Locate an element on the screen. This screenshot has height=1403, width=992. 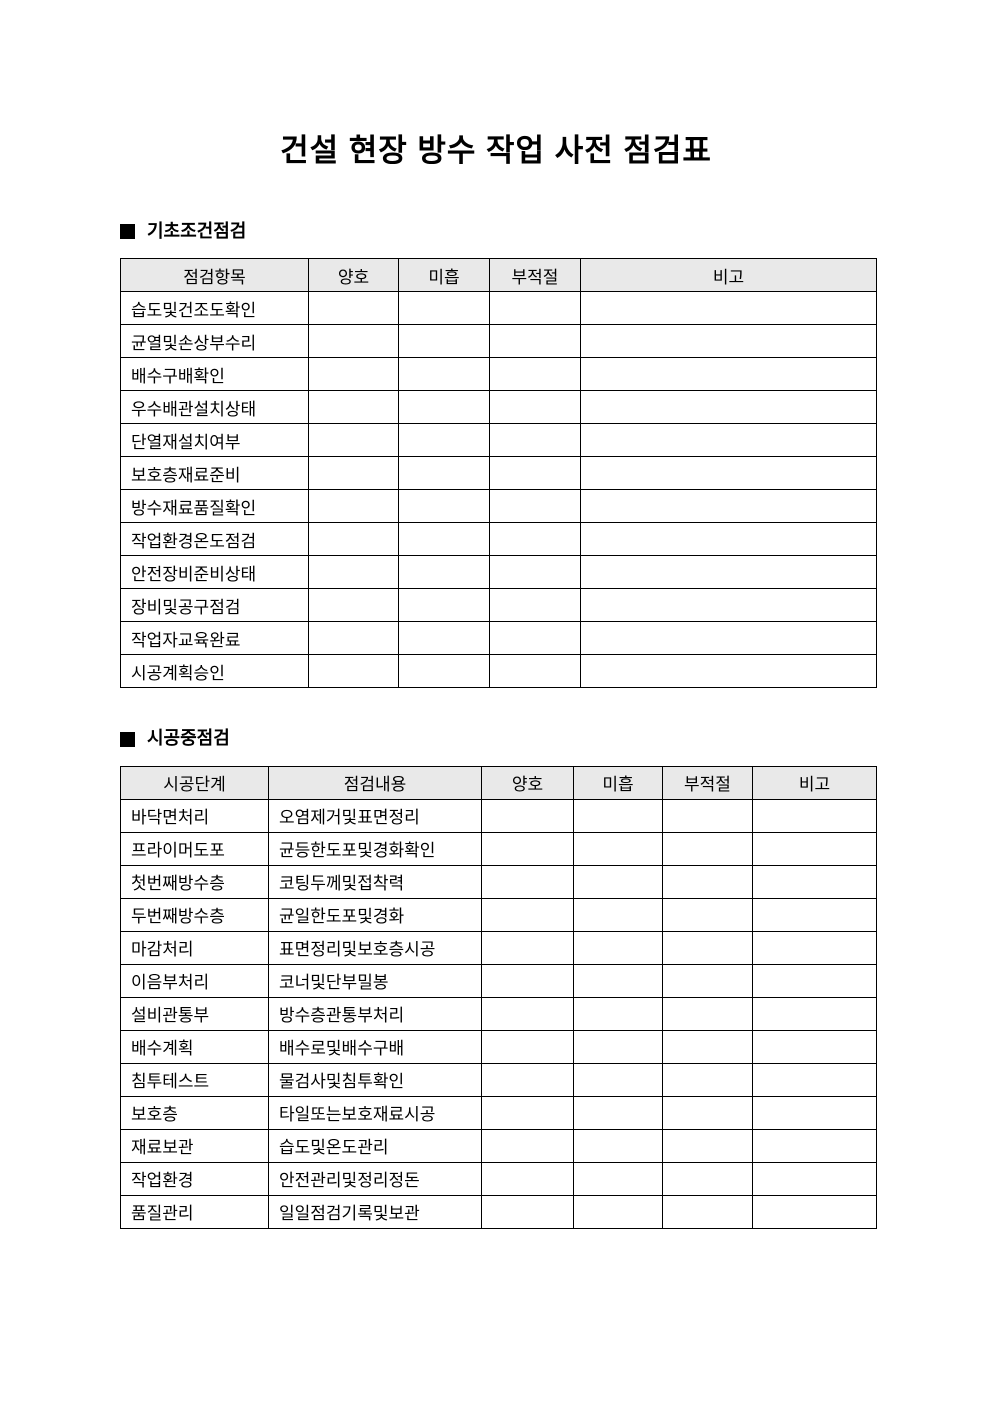
section-heading-text: 시공중점검 is located at coordinates (188, 738).